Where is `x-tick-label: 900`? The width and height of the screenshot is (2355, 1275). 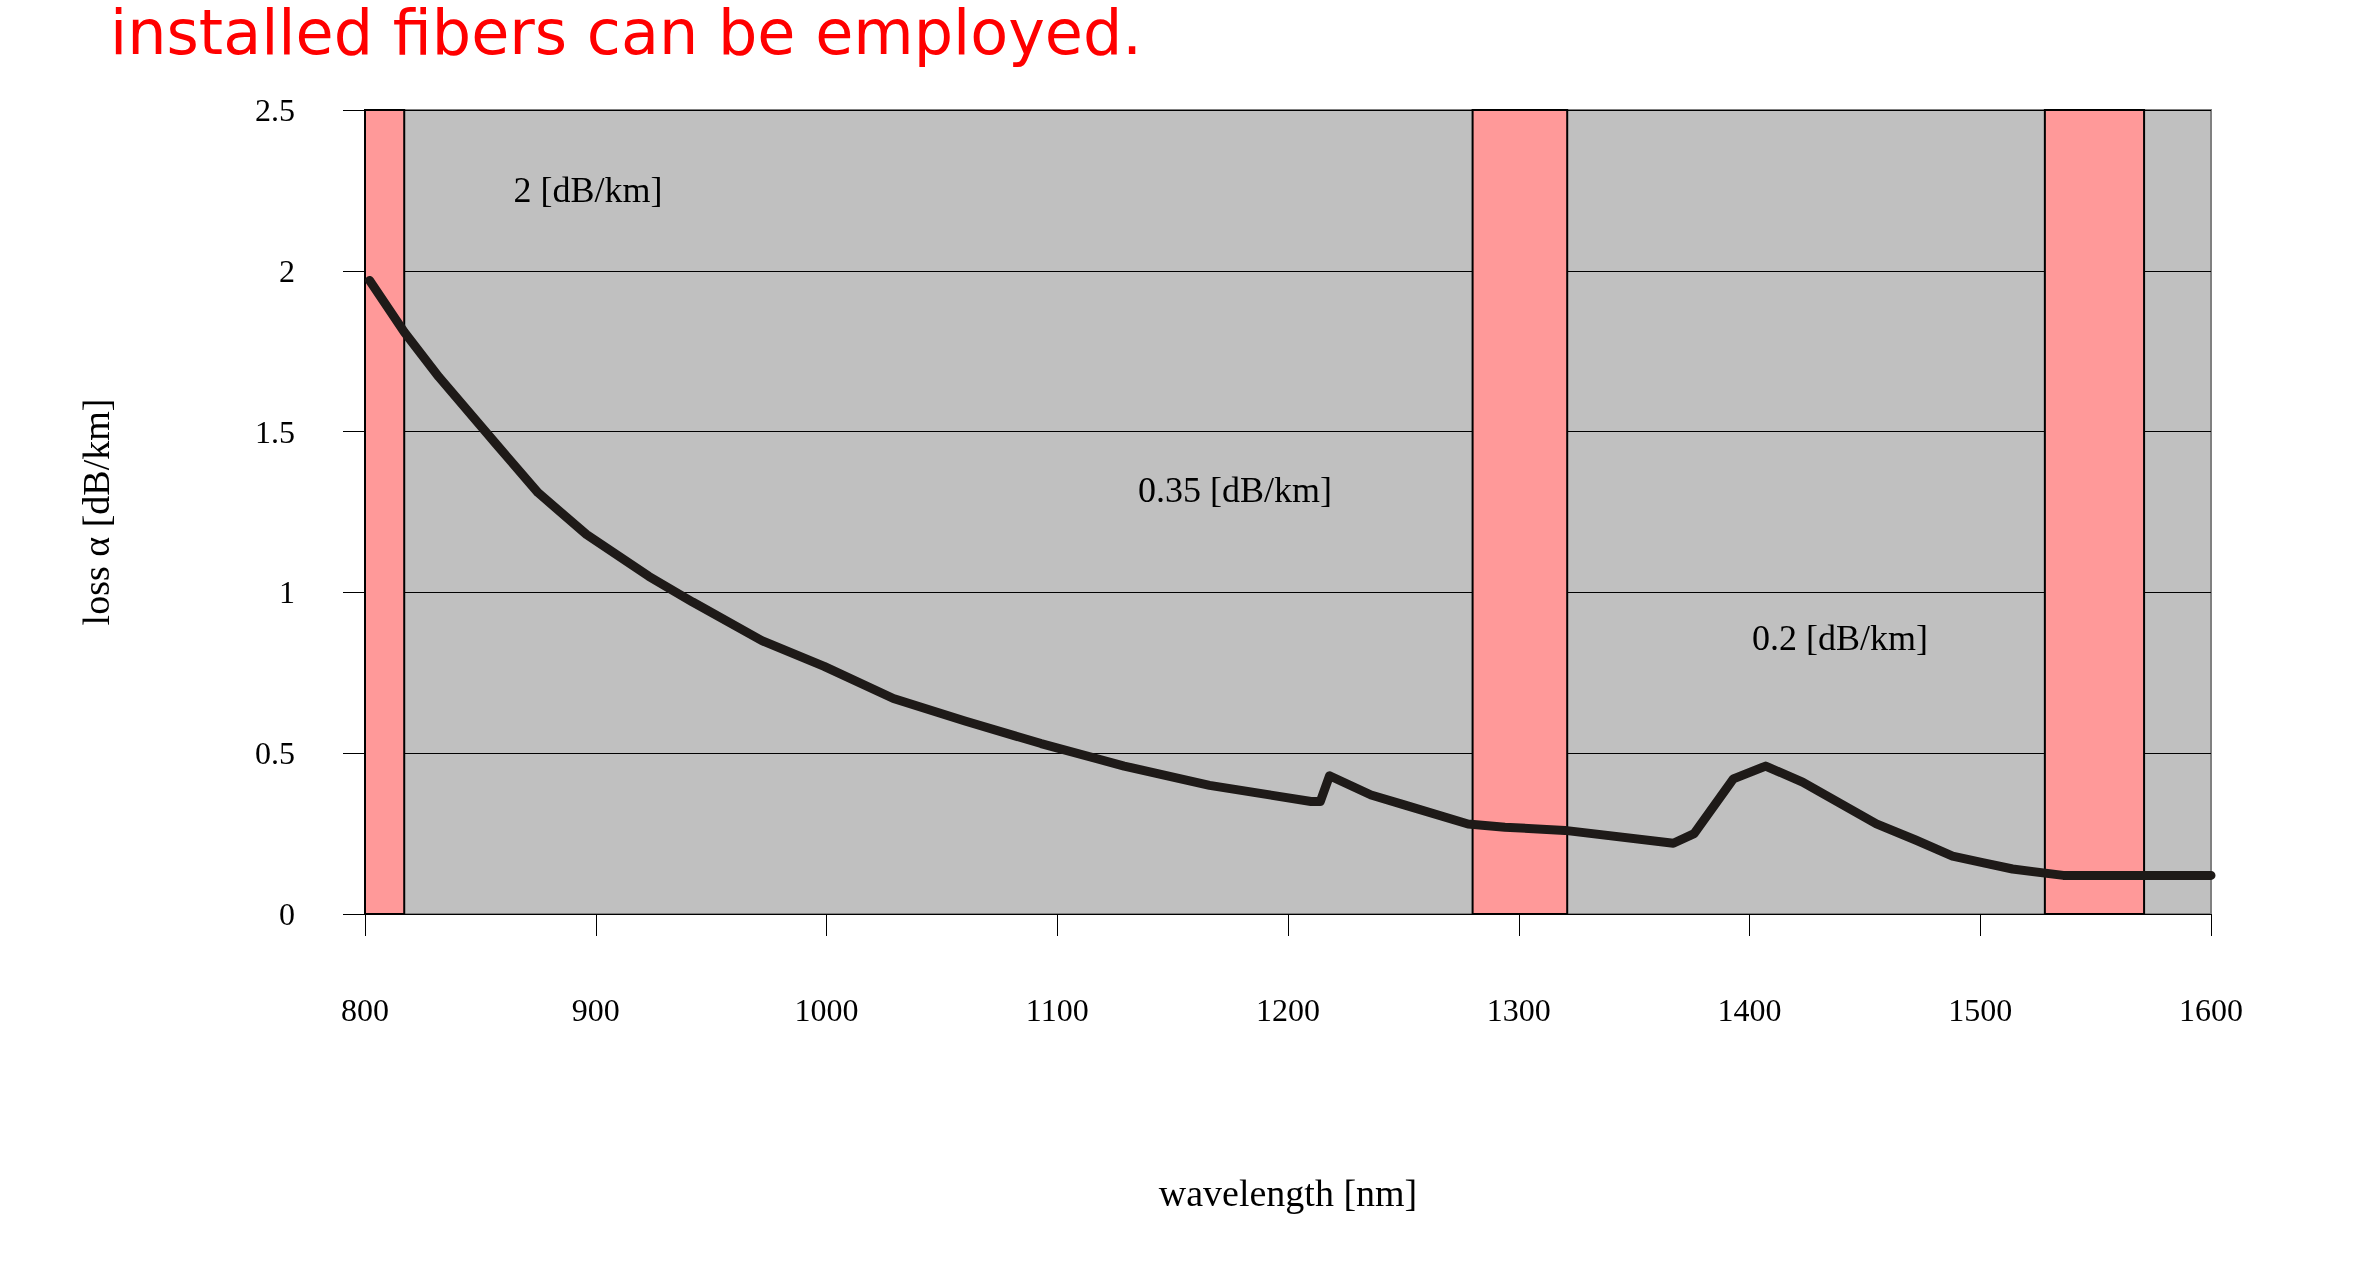
x-tick-label: 900 is located at coordinates (595, 1010).